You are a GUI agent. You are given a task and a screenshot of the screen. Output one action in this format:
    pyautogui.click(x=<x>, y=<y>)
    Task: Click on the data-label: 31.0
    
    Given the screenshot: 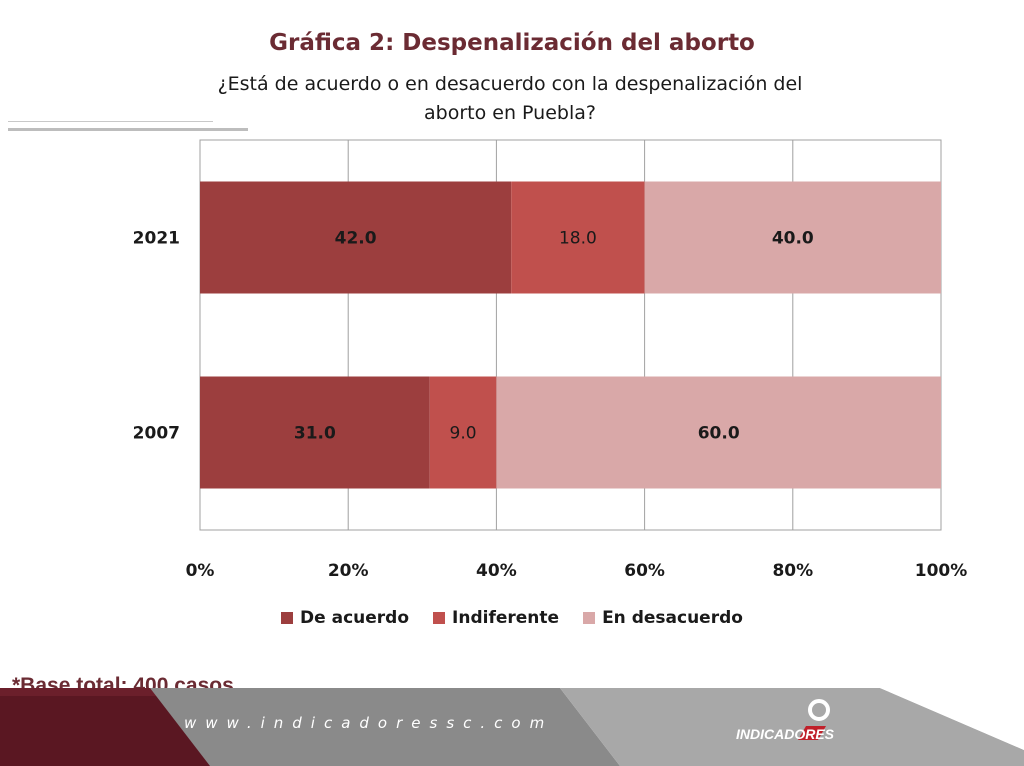 What is the action you would take?
    pyautogui.click(x=315, y=434)
    